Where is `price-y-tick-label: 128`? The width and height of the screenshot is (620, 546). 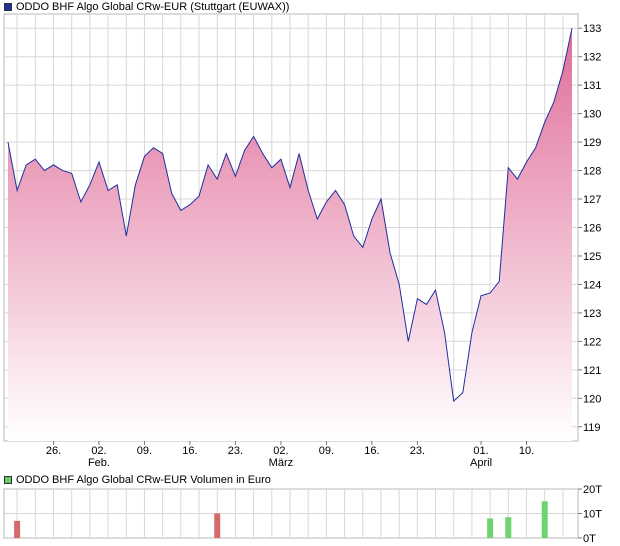 price-y-tick-label: 128 is located at coordinates (592, 172).